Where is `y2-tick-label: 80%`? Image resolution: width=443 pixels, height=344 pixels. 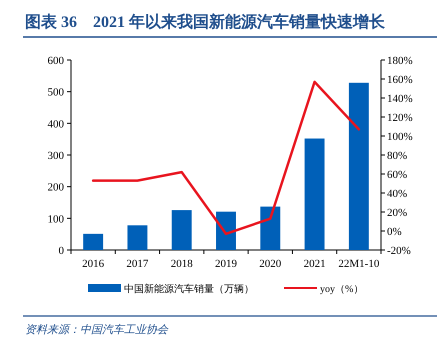 y2-tick-label: 80% is located at coordinates (397, 156).